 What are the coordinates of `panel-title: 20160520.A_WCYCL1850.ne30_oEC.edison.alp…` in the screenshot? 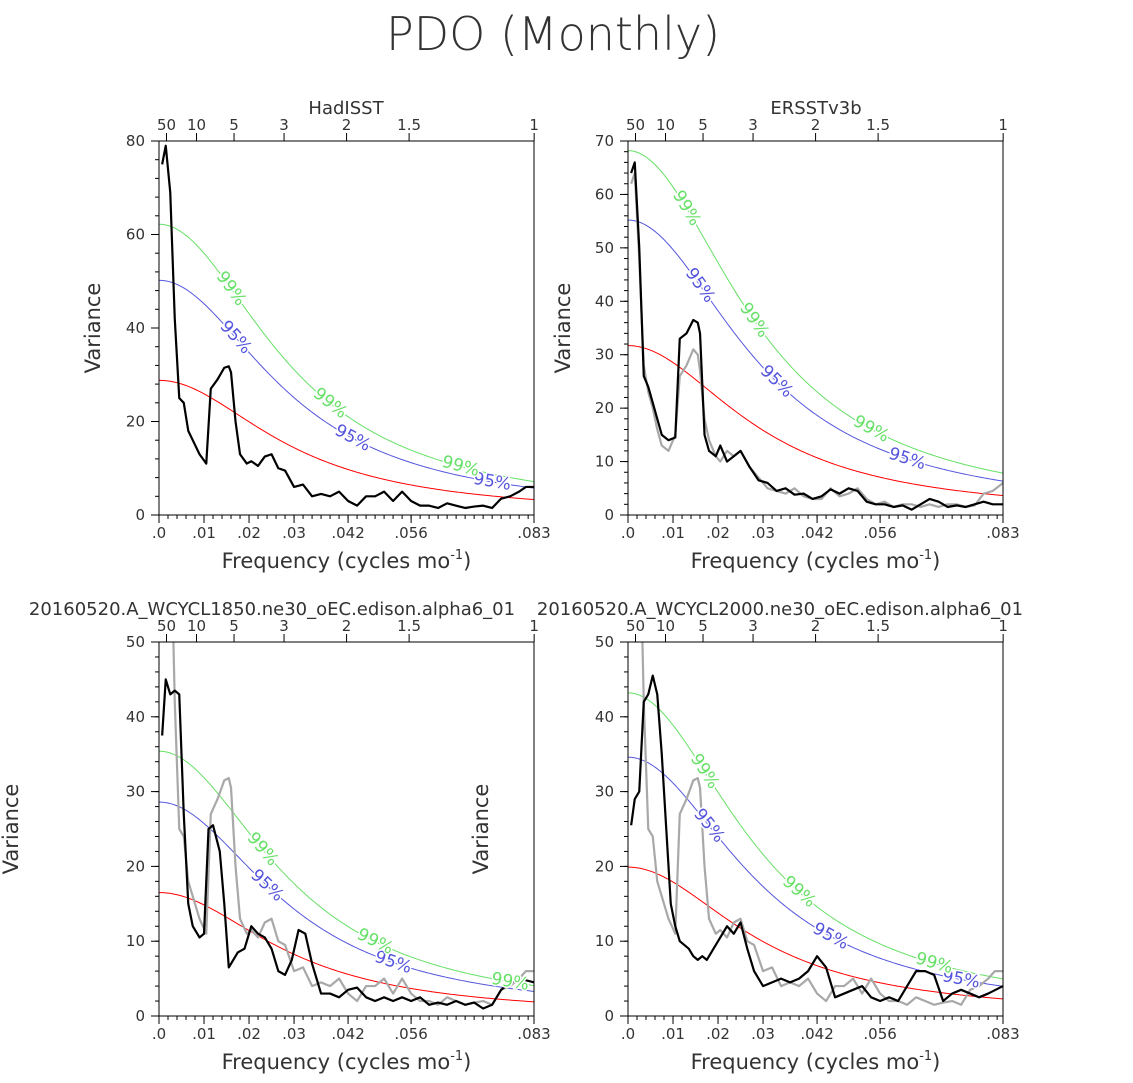 It's located at (272, 609).